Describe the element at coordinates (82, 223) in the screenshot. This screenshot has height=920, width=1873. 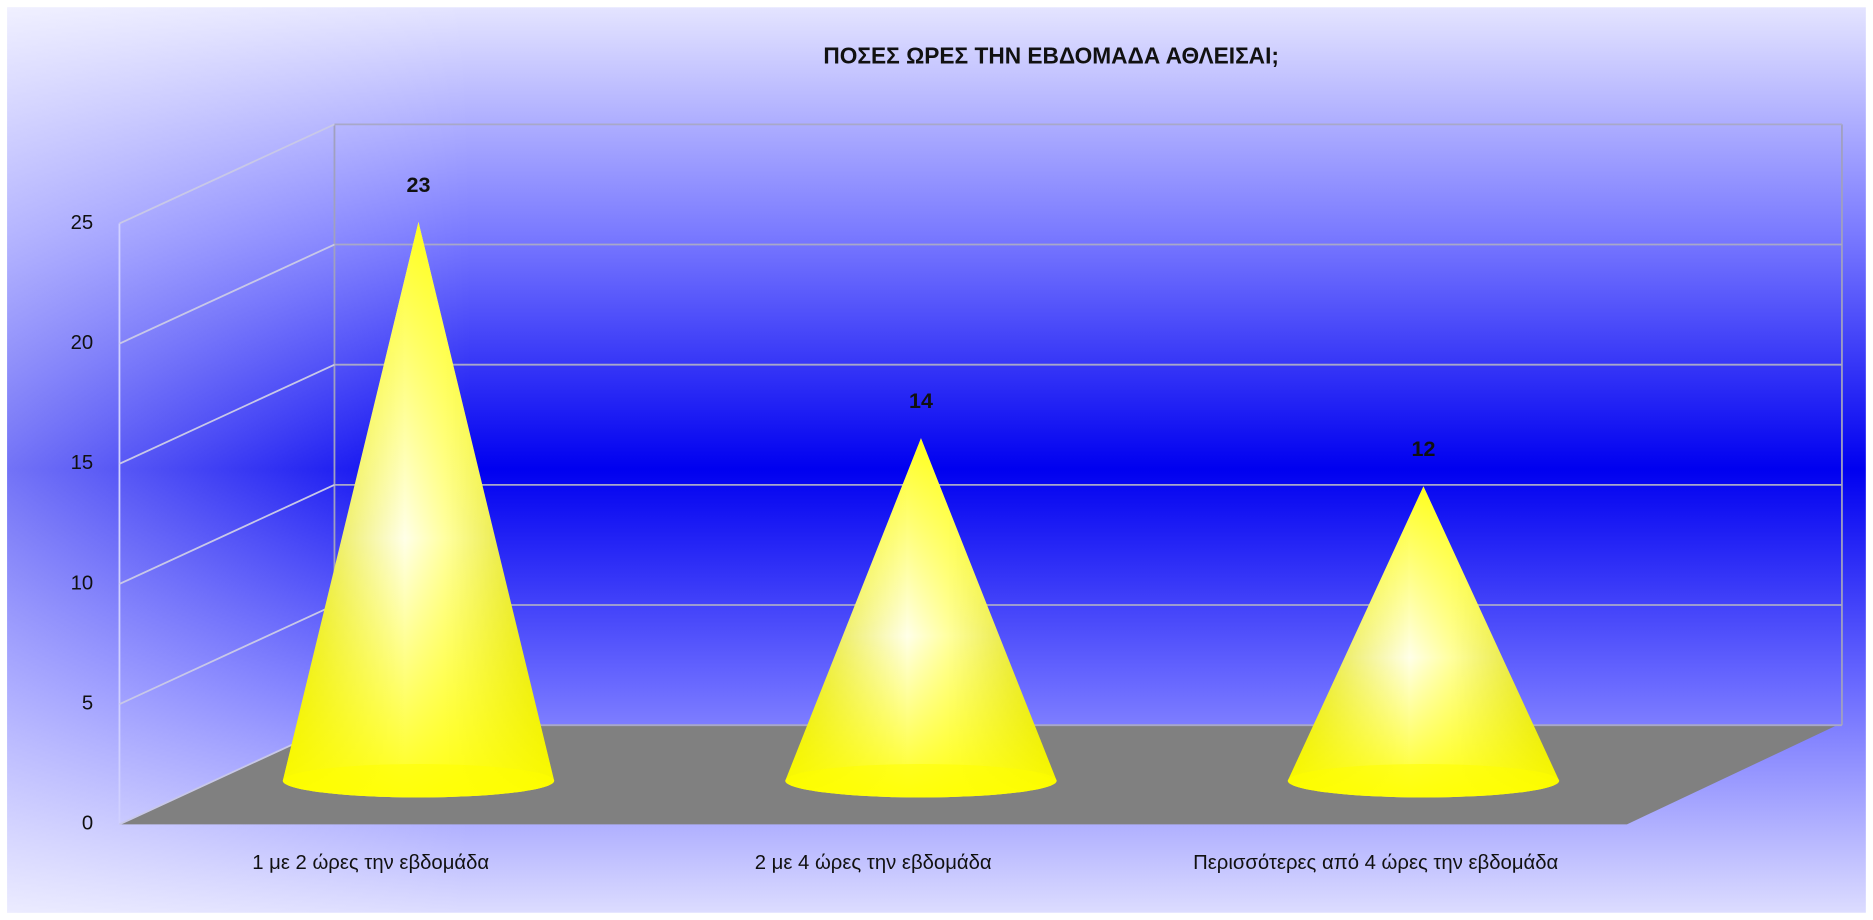
I see `y-tick-label: 25` at that location.